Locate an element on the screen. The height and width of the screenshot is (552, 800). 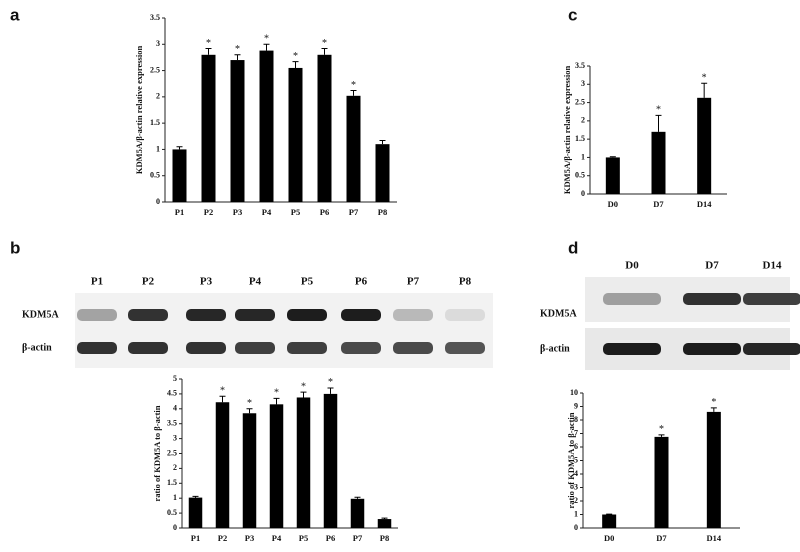
panel-label: b is located at coordinates (15, 247).